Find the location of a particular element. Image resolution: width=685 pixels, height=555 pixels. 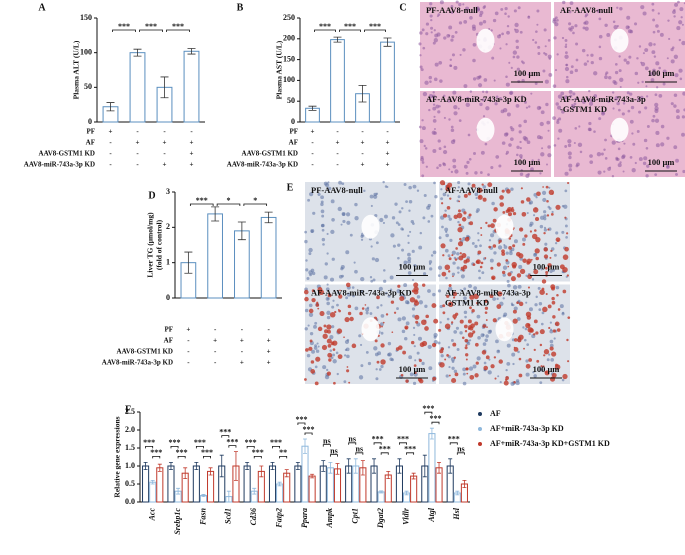

significance-bracket is located at coordinates (149, 447).